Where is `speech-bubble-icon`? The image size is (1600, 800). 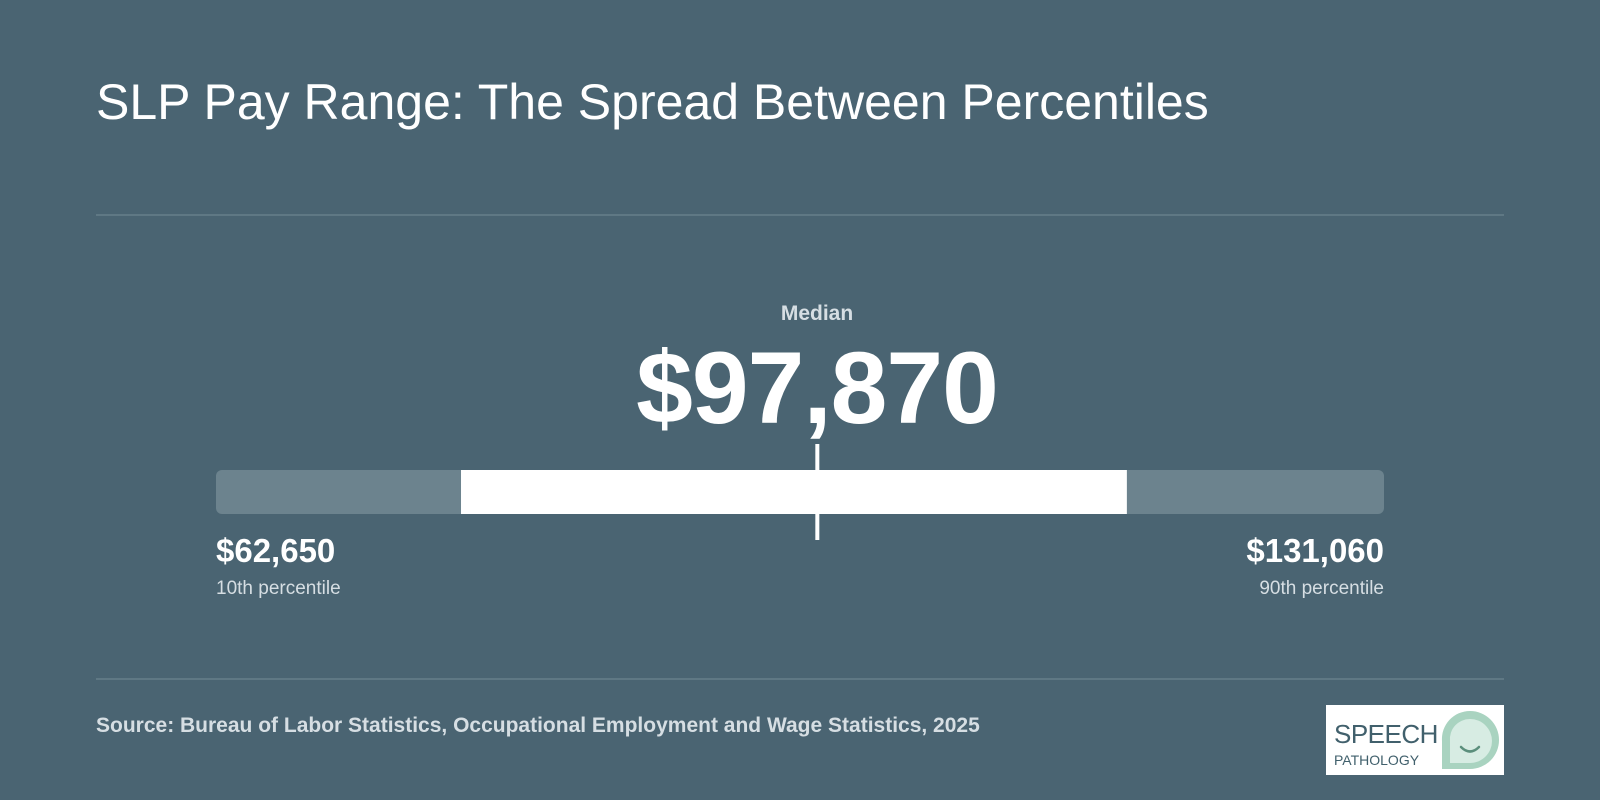
speech-bubble-icon is located at coordinates (1470, 739).